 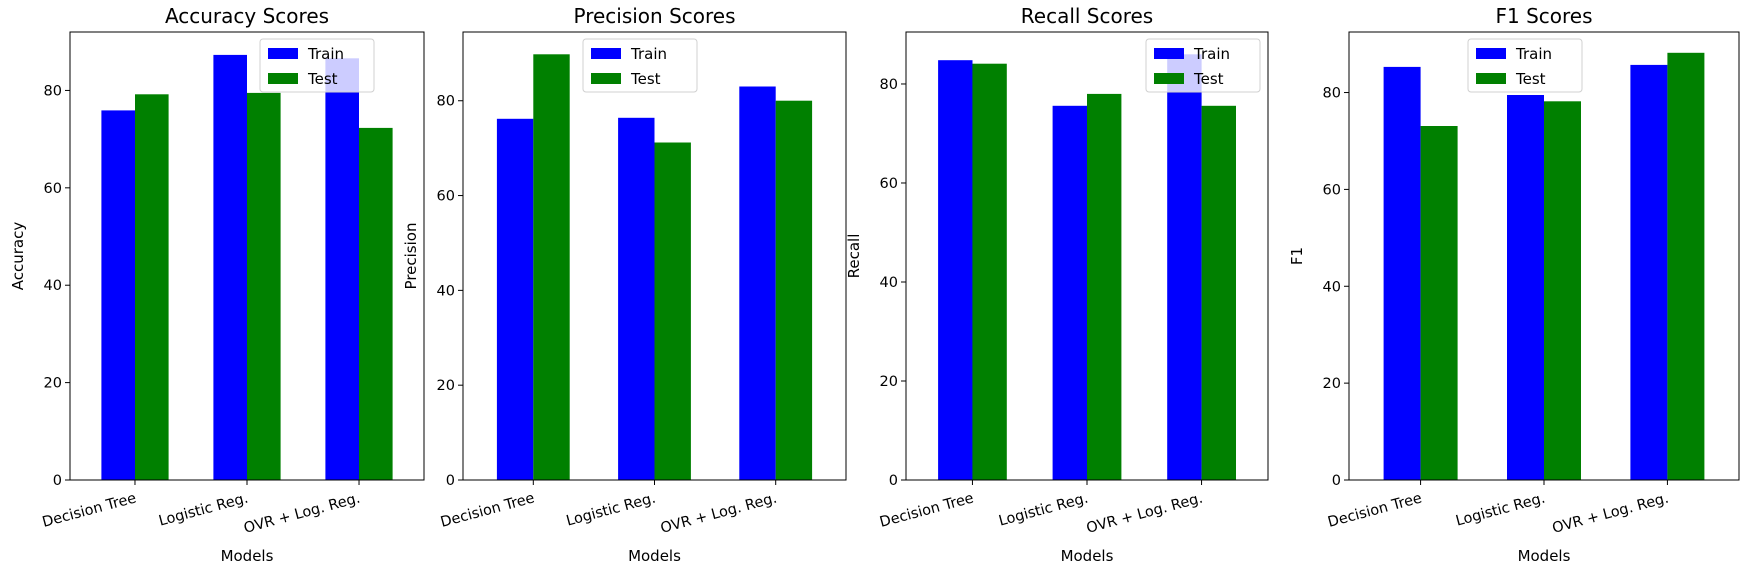 What do you see at coordinates (18, 256) in the screenshot?
I see `y-axis-label: Accuracy` at bounding box center [18, 256].